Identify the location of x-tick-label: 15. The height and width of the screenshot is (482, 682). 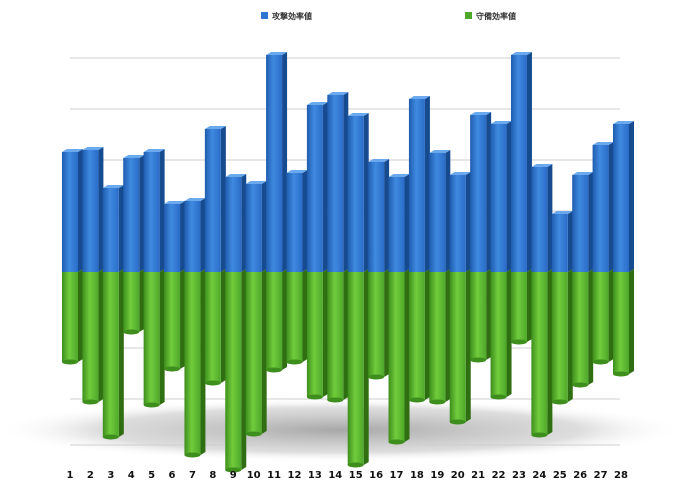
(356, 475).